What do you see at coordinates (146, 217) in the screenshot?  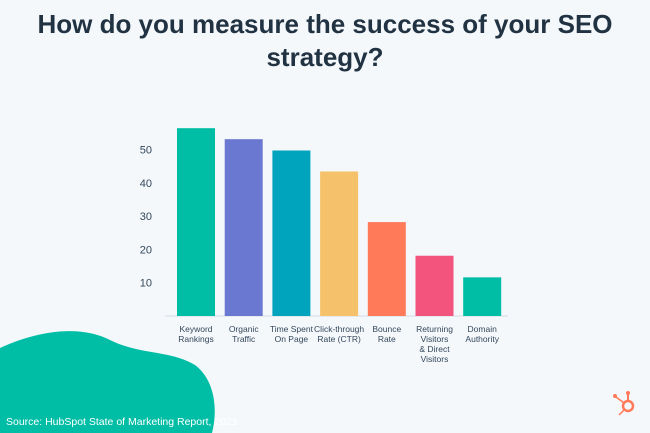 I see `y-tick-label: 30` at bounding box center [146, 217].